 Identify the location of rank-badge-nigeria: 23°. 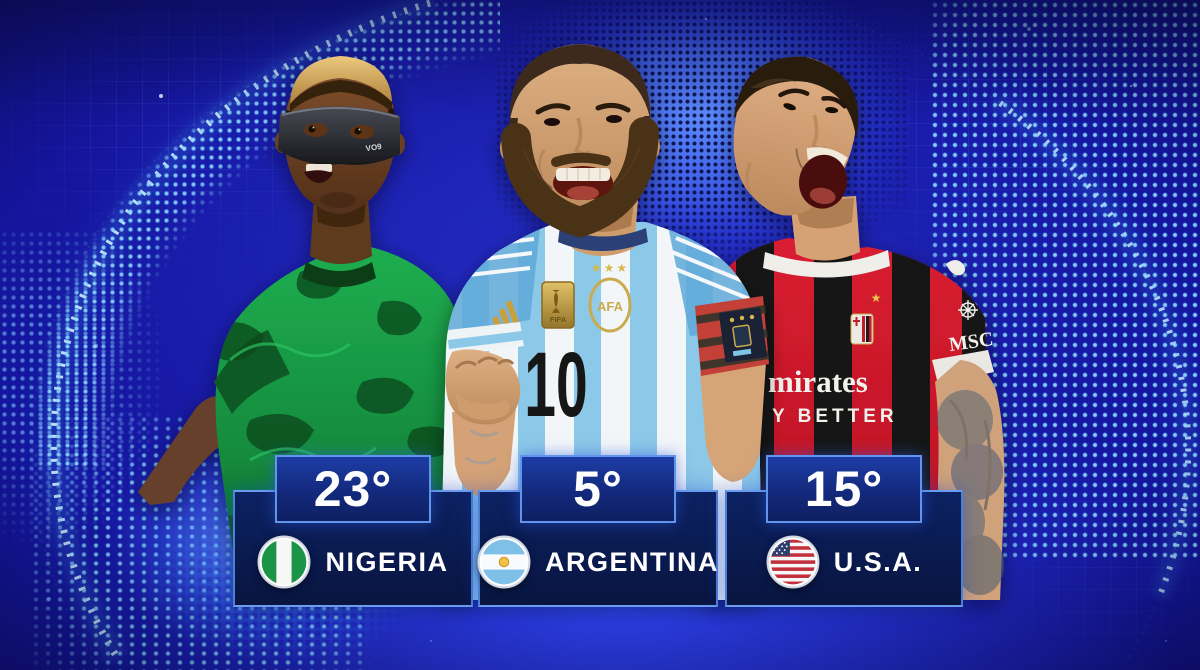
(353, 489).